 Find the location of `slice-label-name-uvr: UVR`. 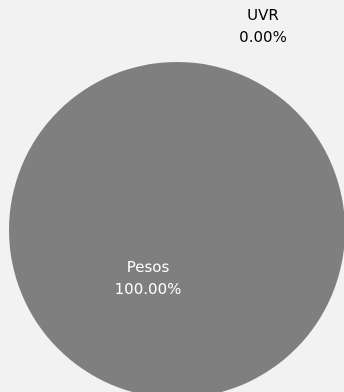

slice-label-name-uvr: UVR is located at coordinates (263, 15).